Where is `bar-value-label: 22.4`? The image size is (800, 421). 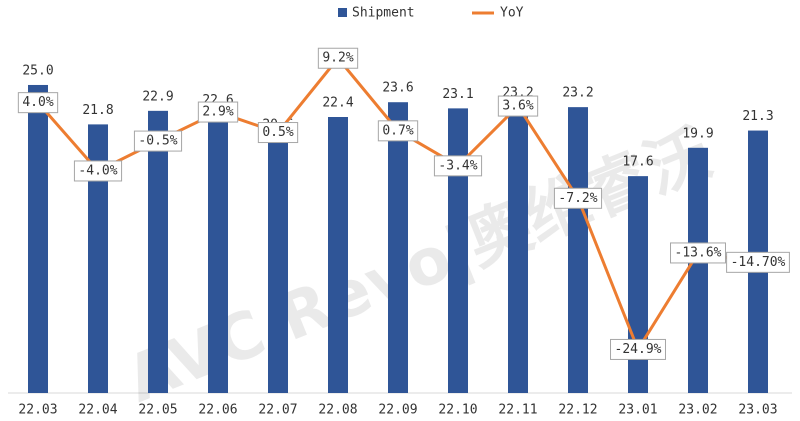 bar-value-label: 22.4 is located at coordinates (337, 103).